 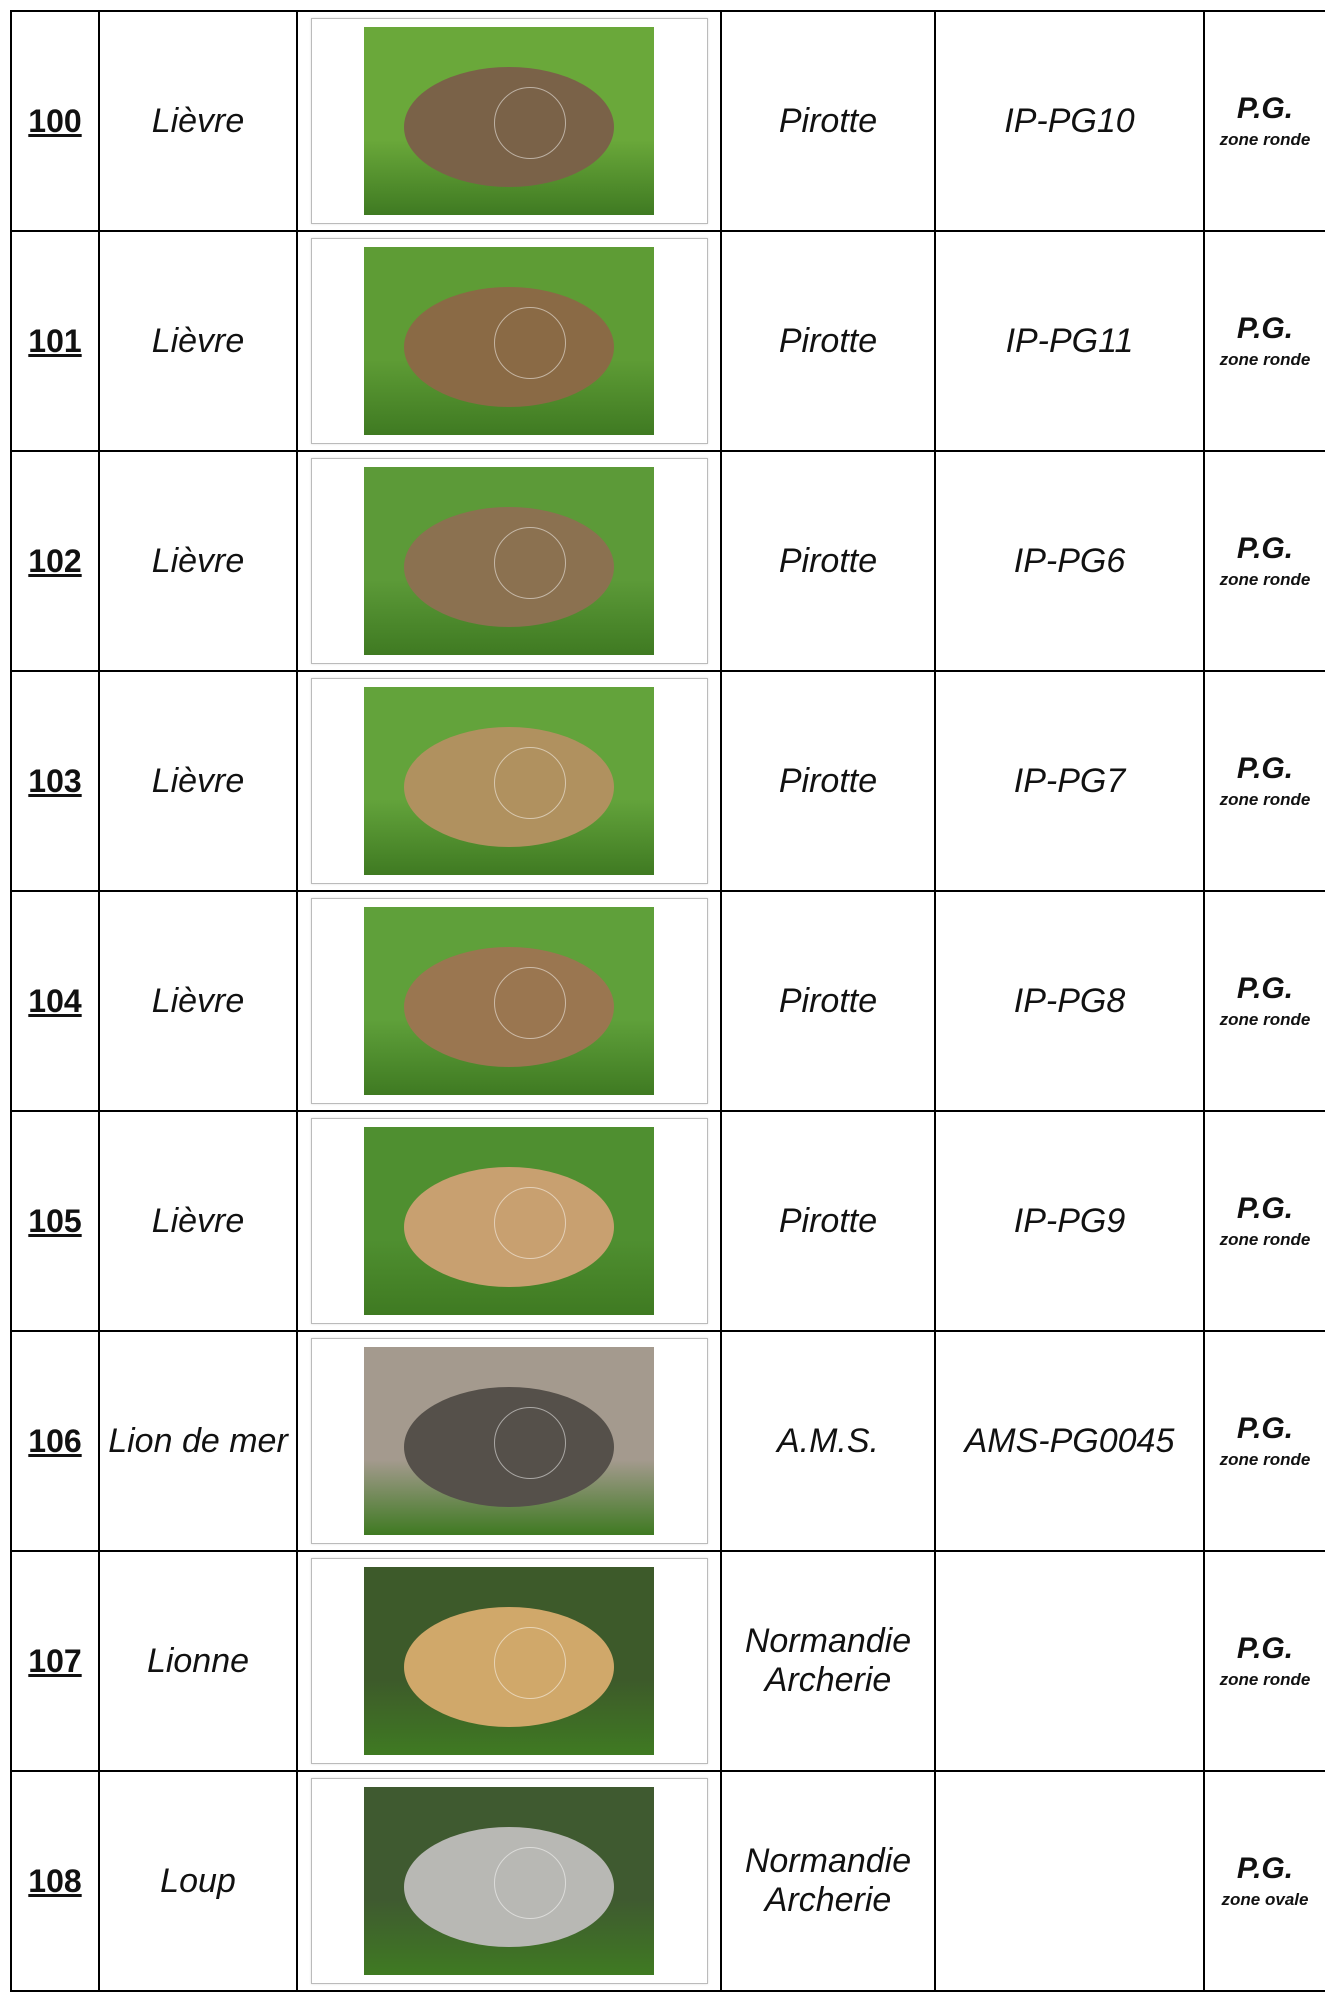 What do you see at coordinates (55, 121) in the screenshot?
I see `target-number: 100` at bounding box center [55, 121].